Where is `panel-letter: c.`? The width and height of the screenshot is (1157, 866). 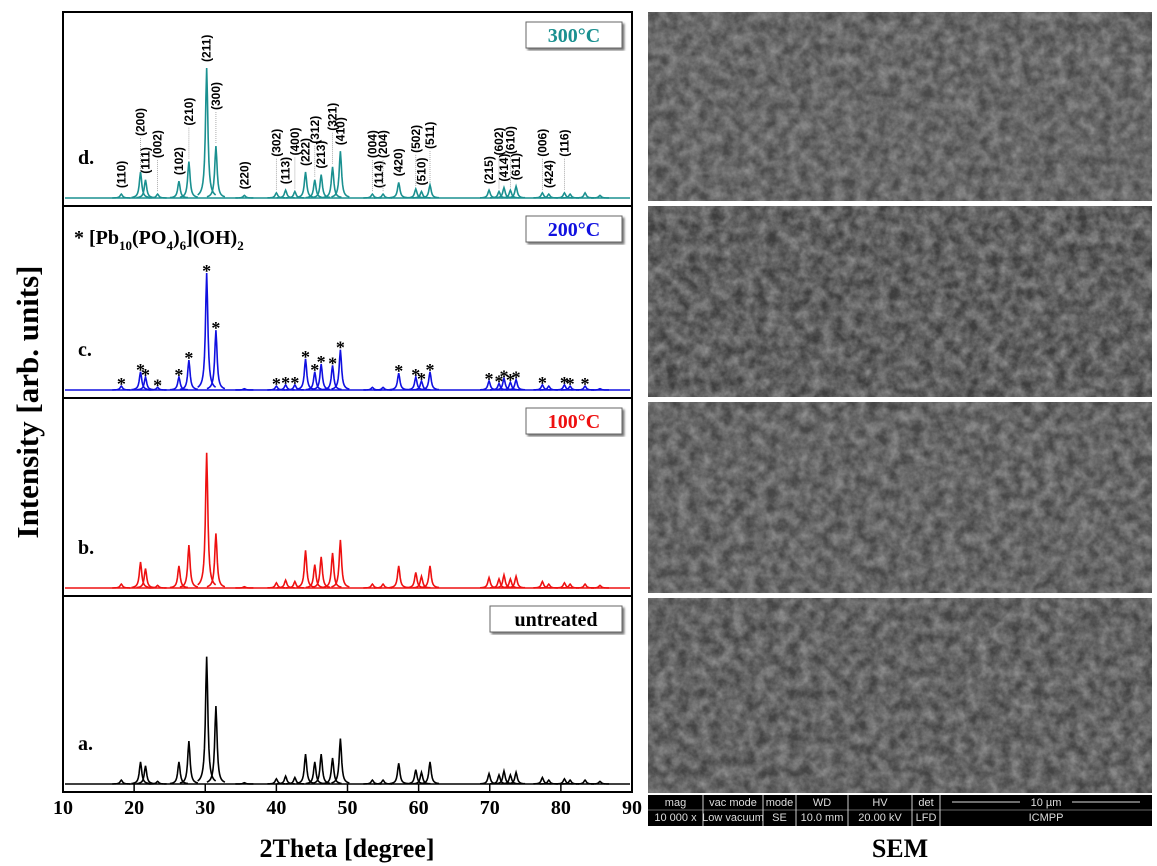
panel-letter: c. is located at coordinates (85, 350).